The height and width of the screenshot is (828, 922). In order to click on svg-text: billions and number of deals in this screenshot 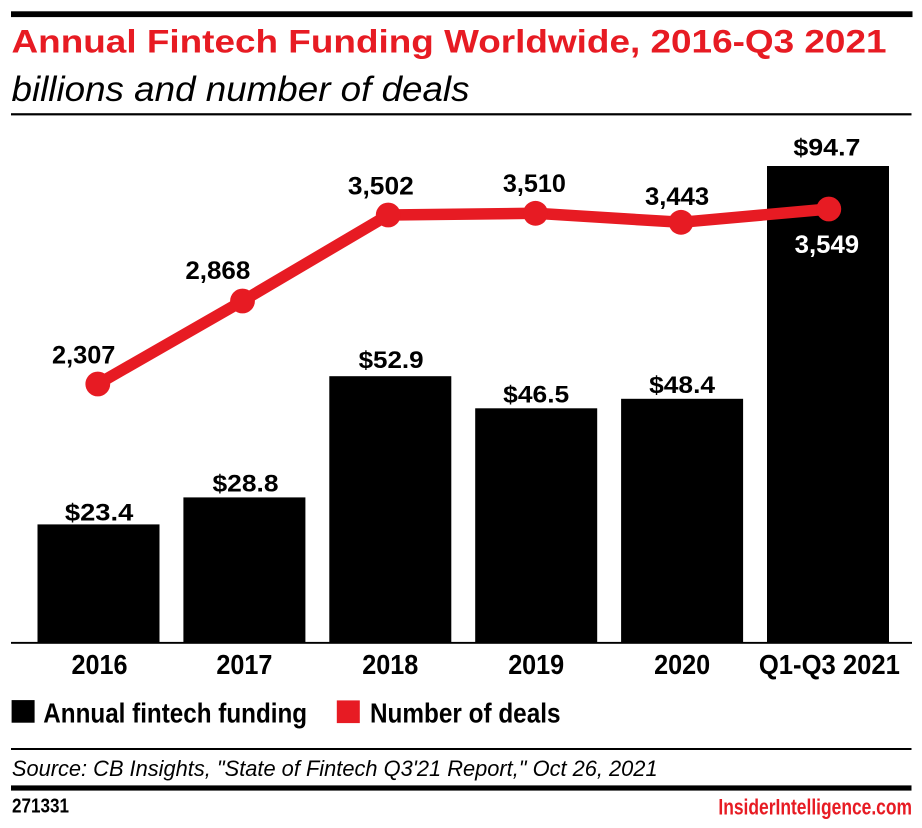, I will do `click(241, 89)`.